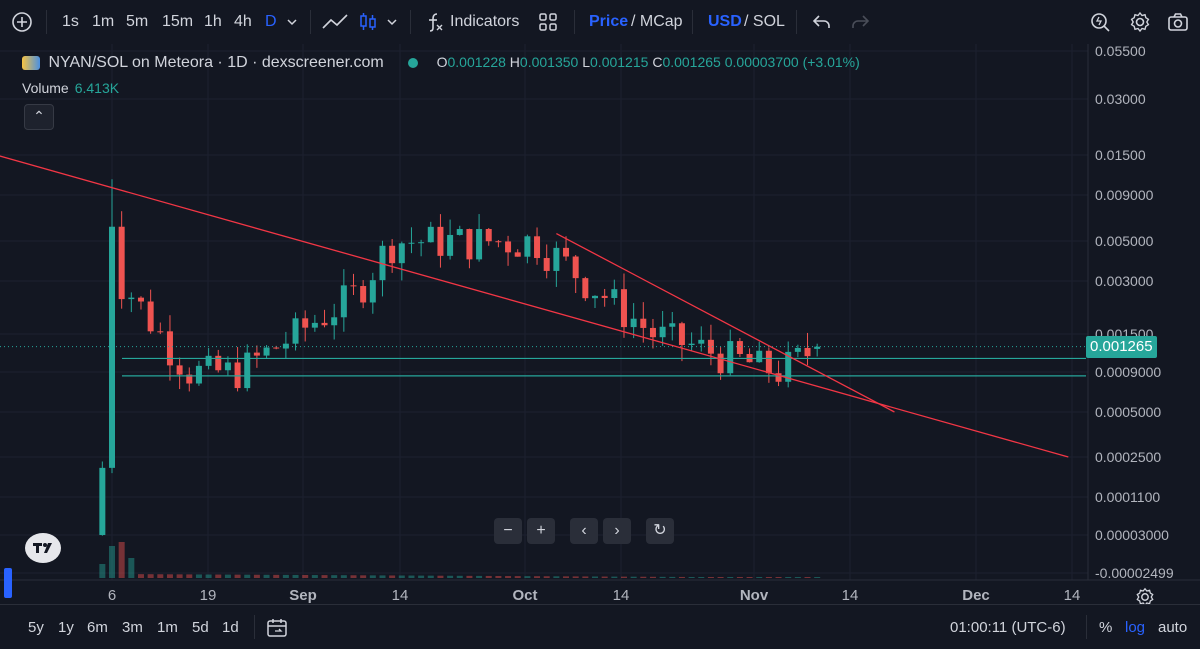 The width and height of the screenshot is (1200, 649). I want to click on settings-gear-icon, so click(1140, 22).